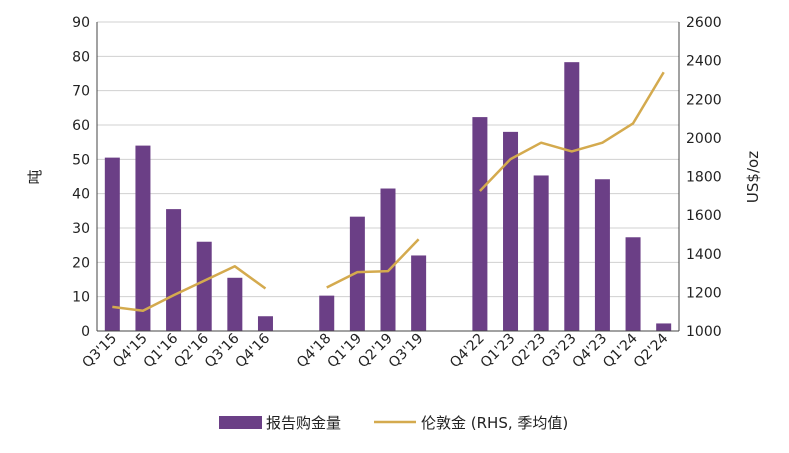 Image resolution: width=789 pixels, height=453 pixels. What do you see at coordinates (81, 160) in the screenshot?
I see `y-tick-5: 50` at bounding box center [81, 160].